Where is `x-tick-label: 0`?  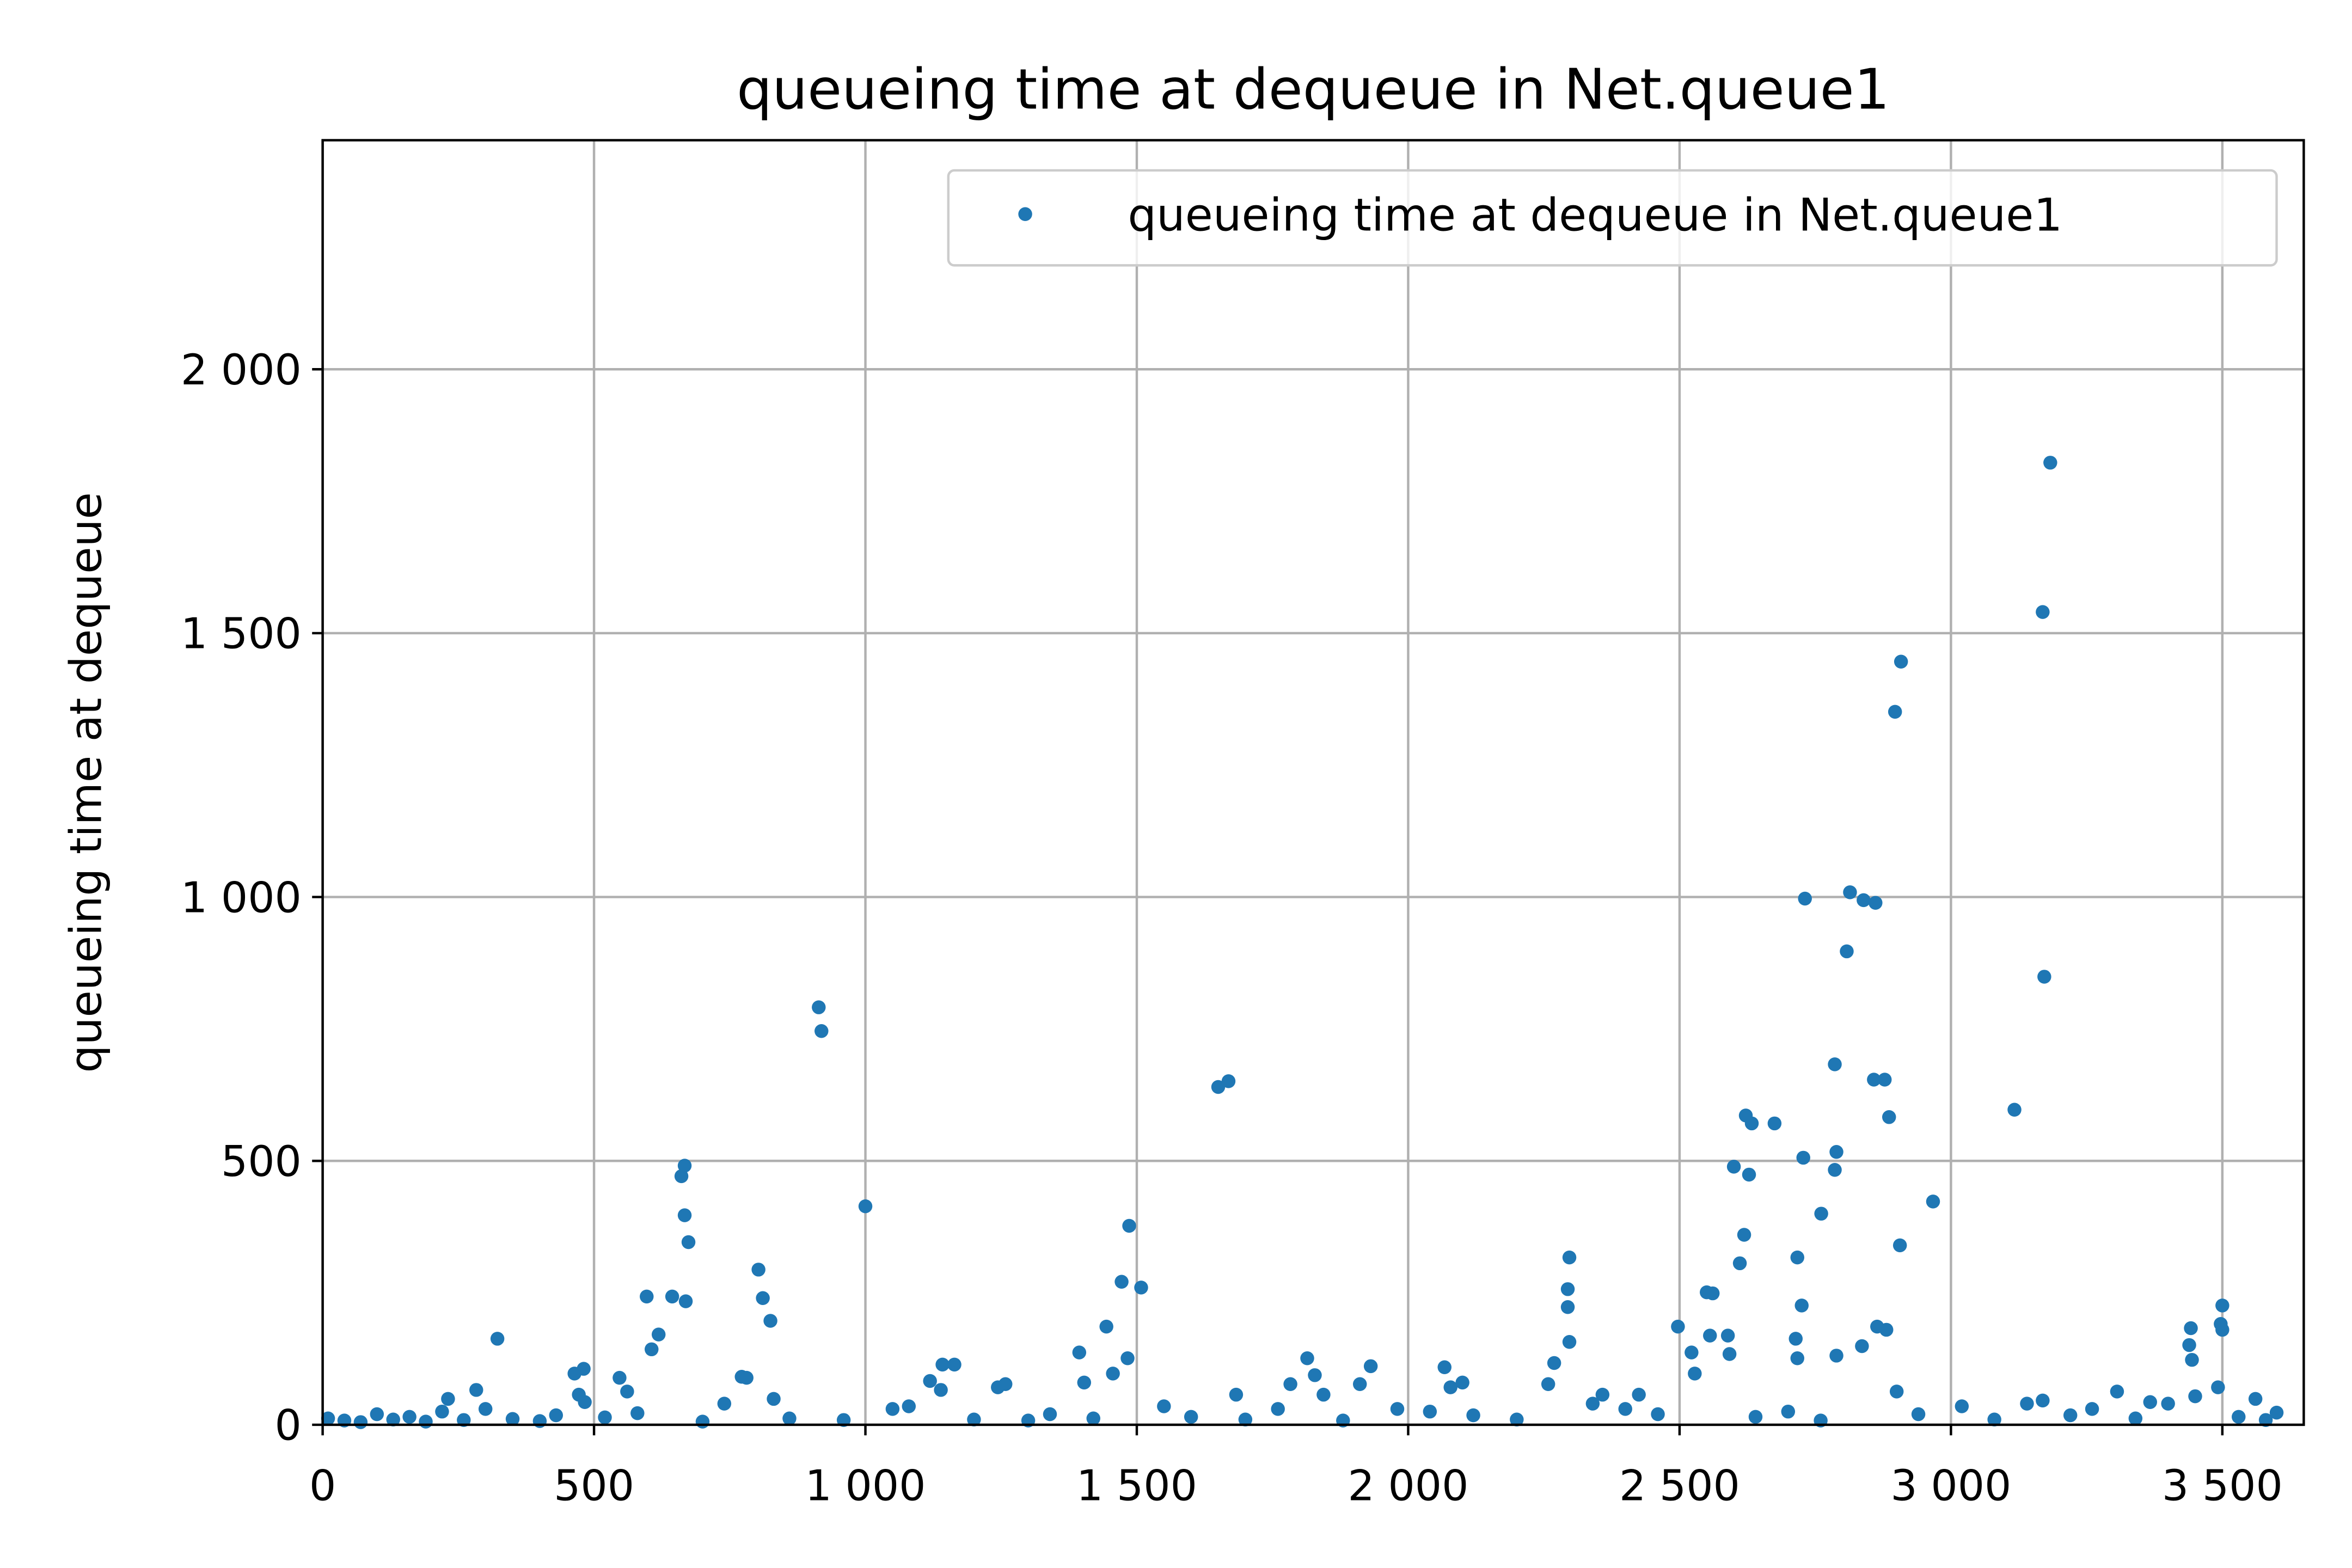
x-tick-label: 0 is located at coordinates (322, 1485).